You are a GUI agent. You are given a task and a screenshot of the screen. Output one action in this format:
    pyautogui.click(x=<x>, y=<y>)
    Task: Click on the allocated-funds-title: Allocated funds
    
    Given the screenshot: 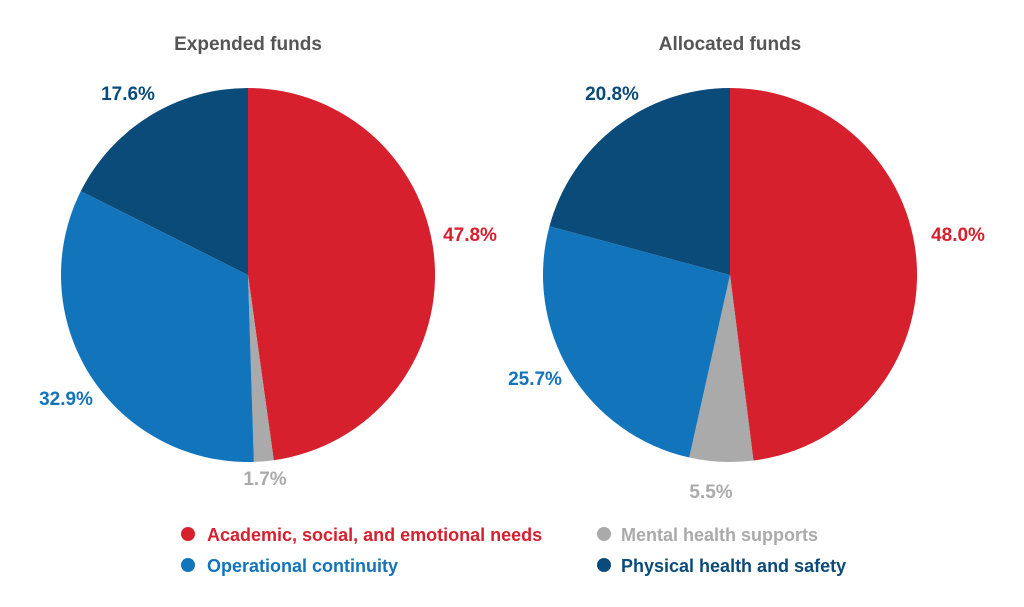 What is the action you would take?
    pyautogui.click(x=730, y=44)
    